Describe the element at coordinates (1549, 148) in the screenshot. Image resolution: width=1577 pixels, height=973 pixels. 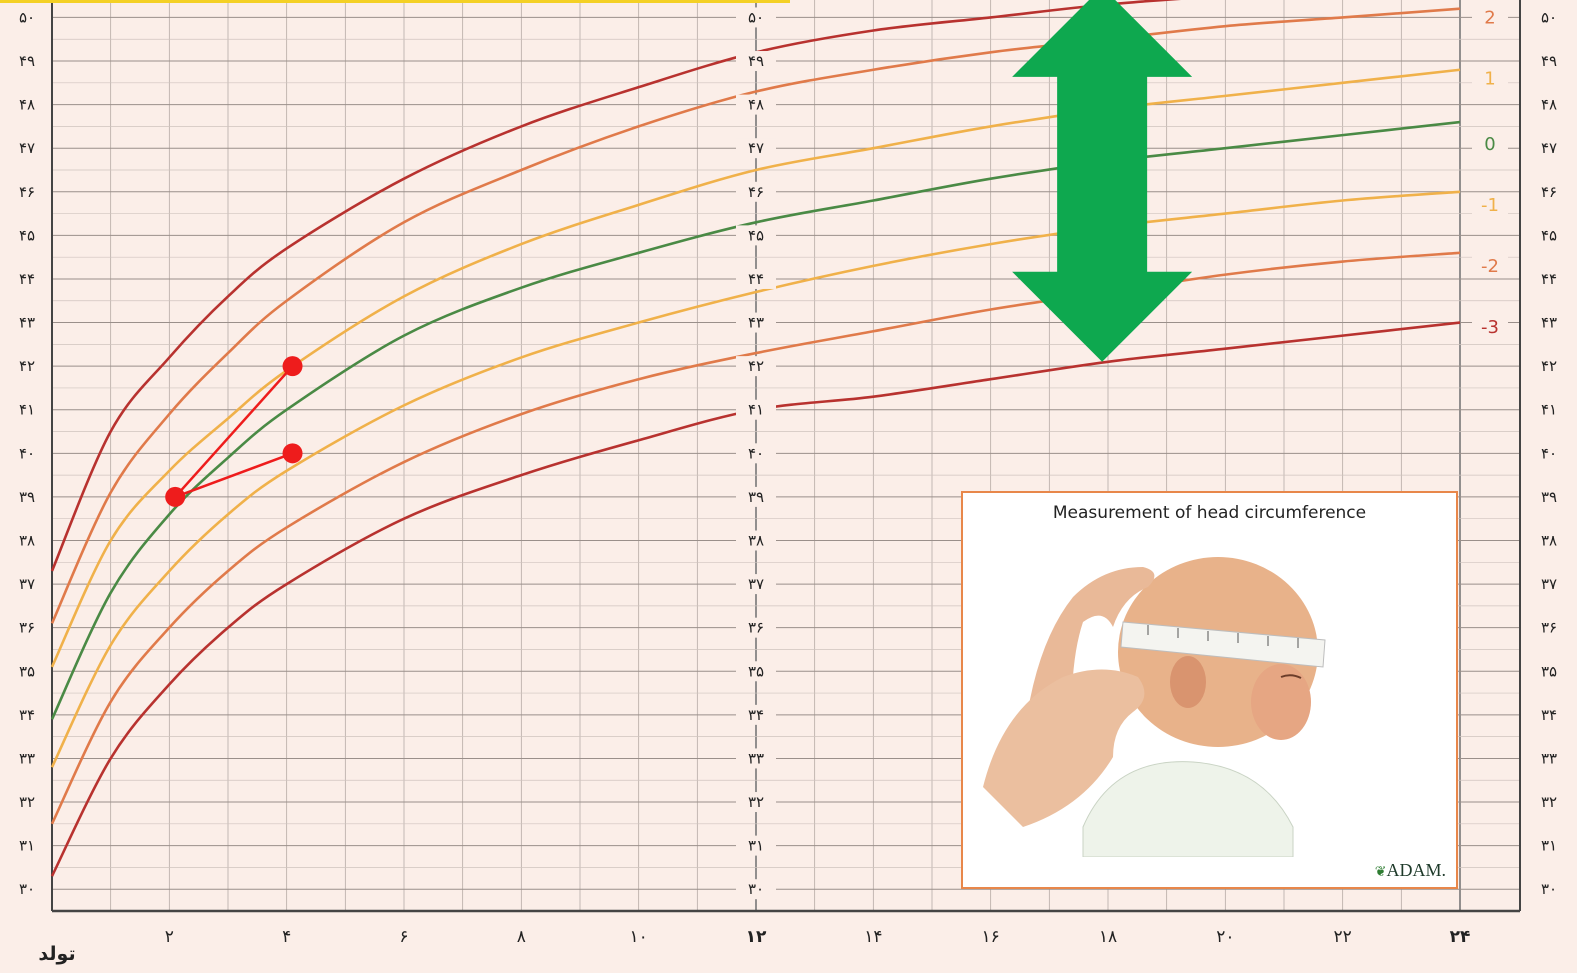
I see `y-tick-label-right: ۴۷` at that location.